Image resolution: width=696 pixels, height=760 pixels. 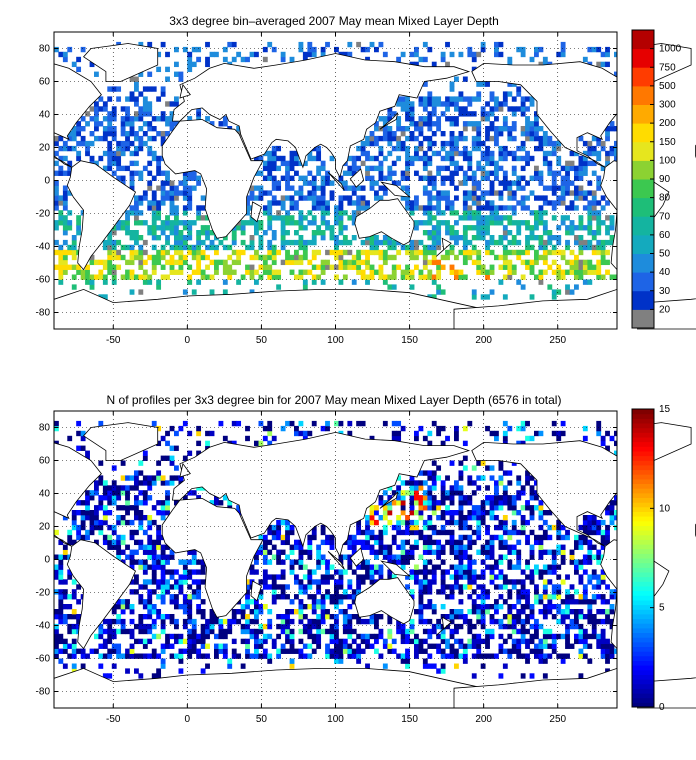 I want to click on map2-colorbar-segment, so click(x=643, y=682).